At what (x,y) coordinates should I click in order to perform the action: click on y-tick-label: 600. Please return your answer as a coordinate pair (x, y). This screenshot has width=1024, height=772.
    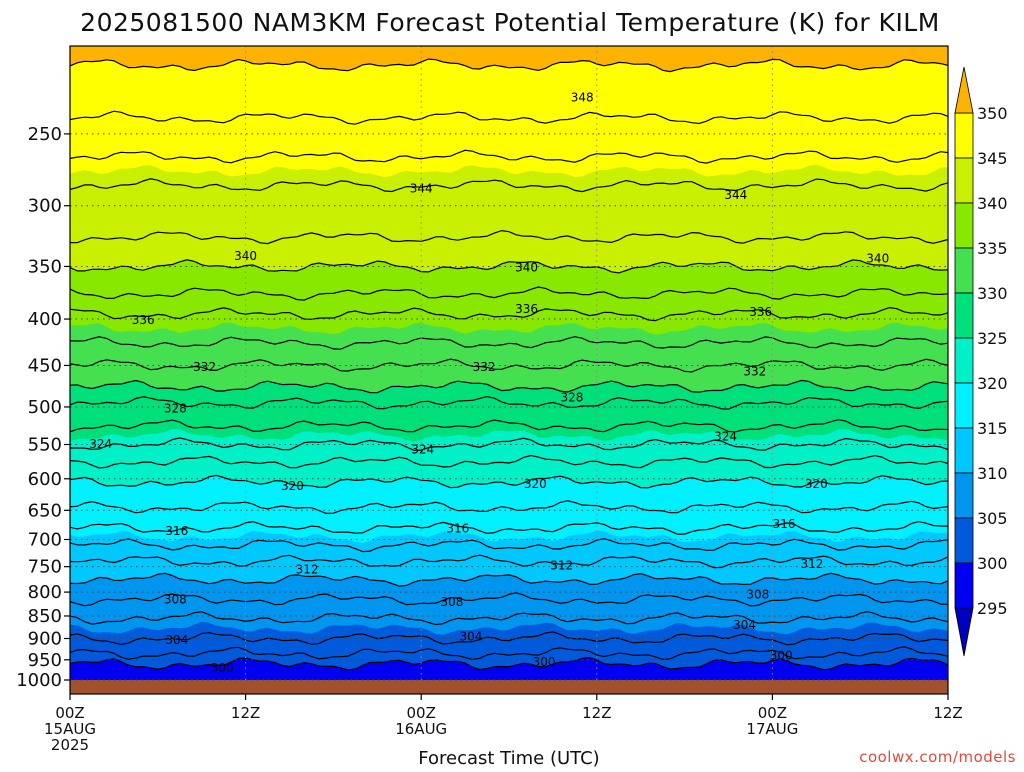
    Looking at the image, I should click on (45, 479).